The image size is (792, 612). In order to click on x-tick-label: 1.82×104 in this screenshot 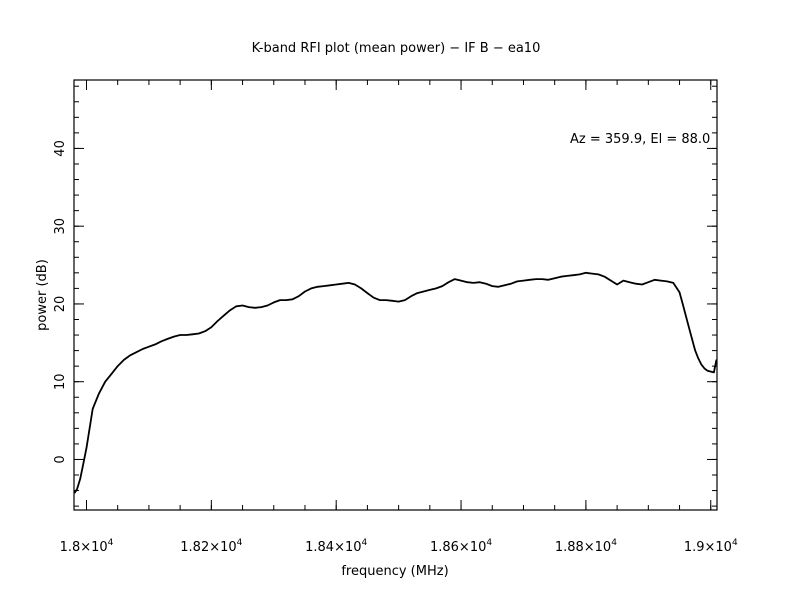, I will do `click(211, 546)`.